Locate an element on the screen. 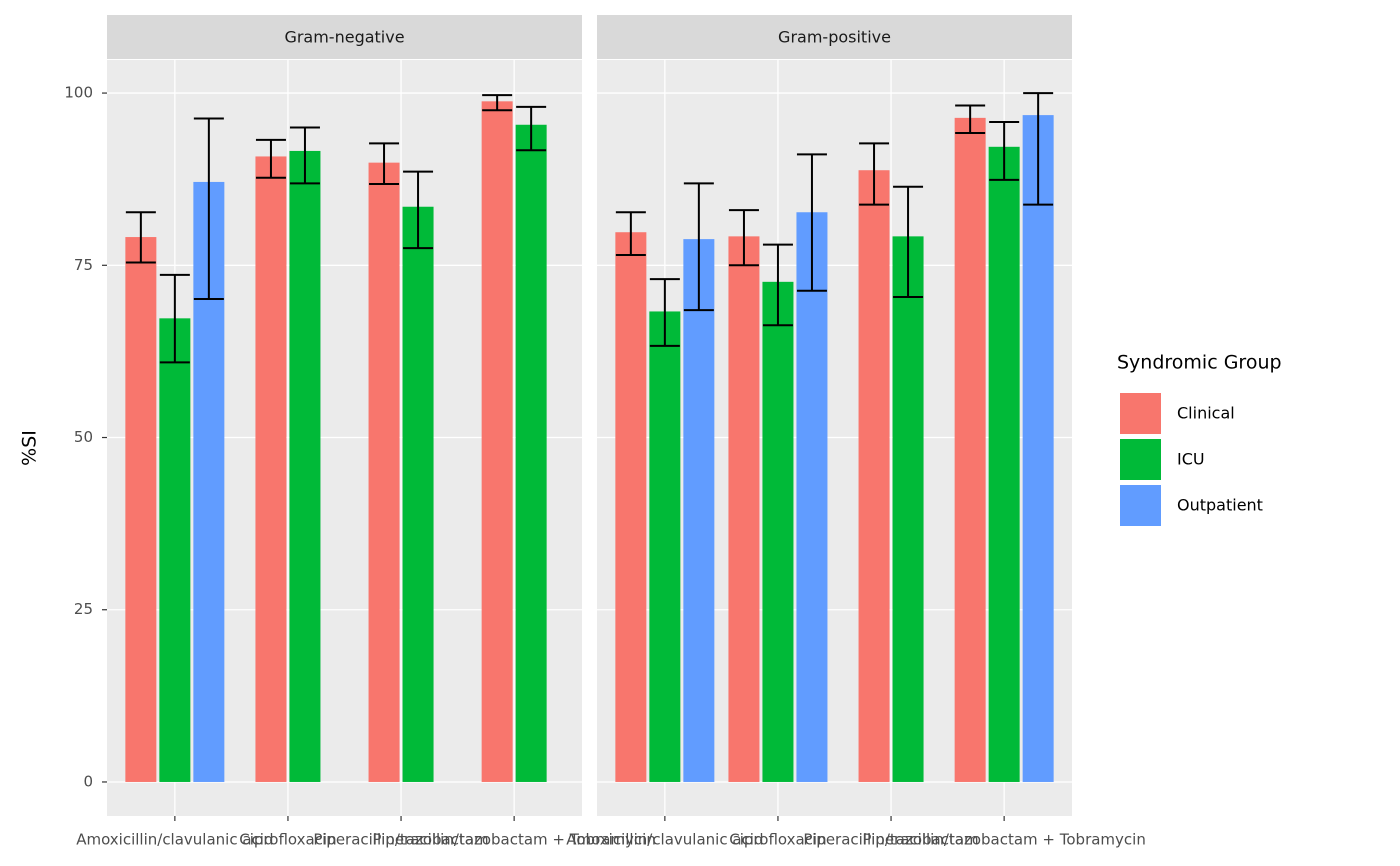  y-axis-label: %SI is located at coordinates (30, 448).